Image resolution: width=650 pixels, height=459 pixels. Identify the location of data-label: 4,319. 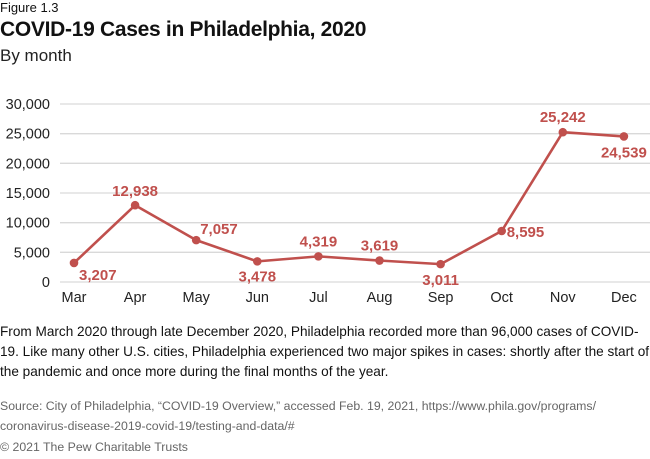
(319, 241).